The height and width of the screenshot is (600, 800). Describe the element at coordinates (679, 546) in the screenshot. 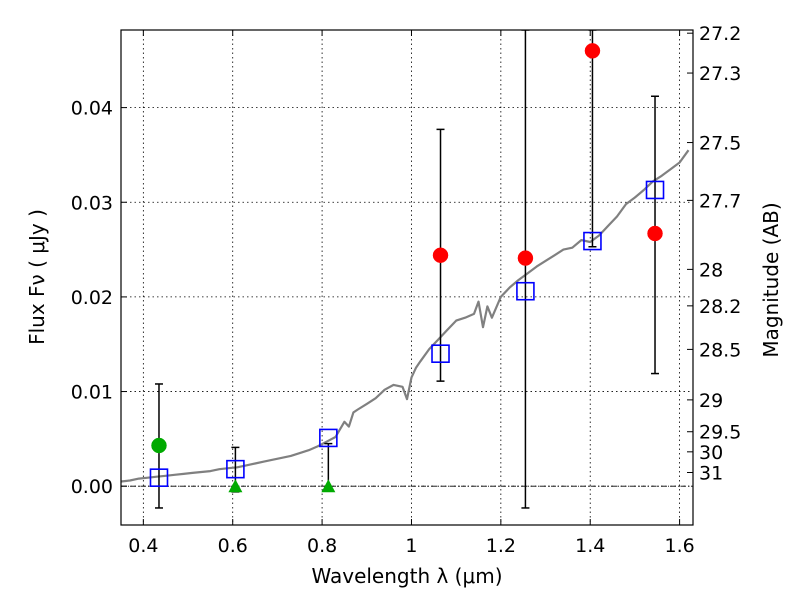

I see `x-tick-label: 1.6` at that location.